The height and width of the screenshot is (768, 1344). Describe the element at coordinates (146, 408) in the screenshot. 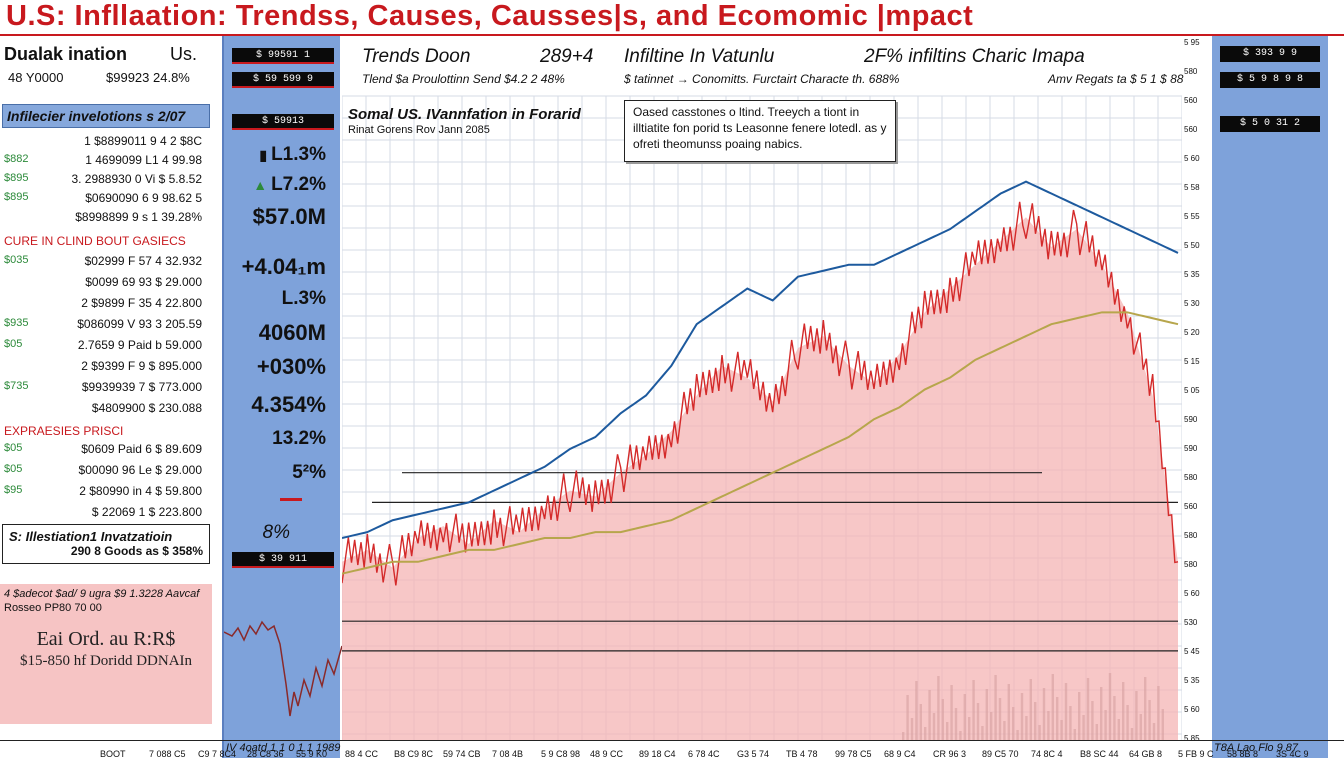

I see `row-text: $4809900 $ 230.088` at that location.